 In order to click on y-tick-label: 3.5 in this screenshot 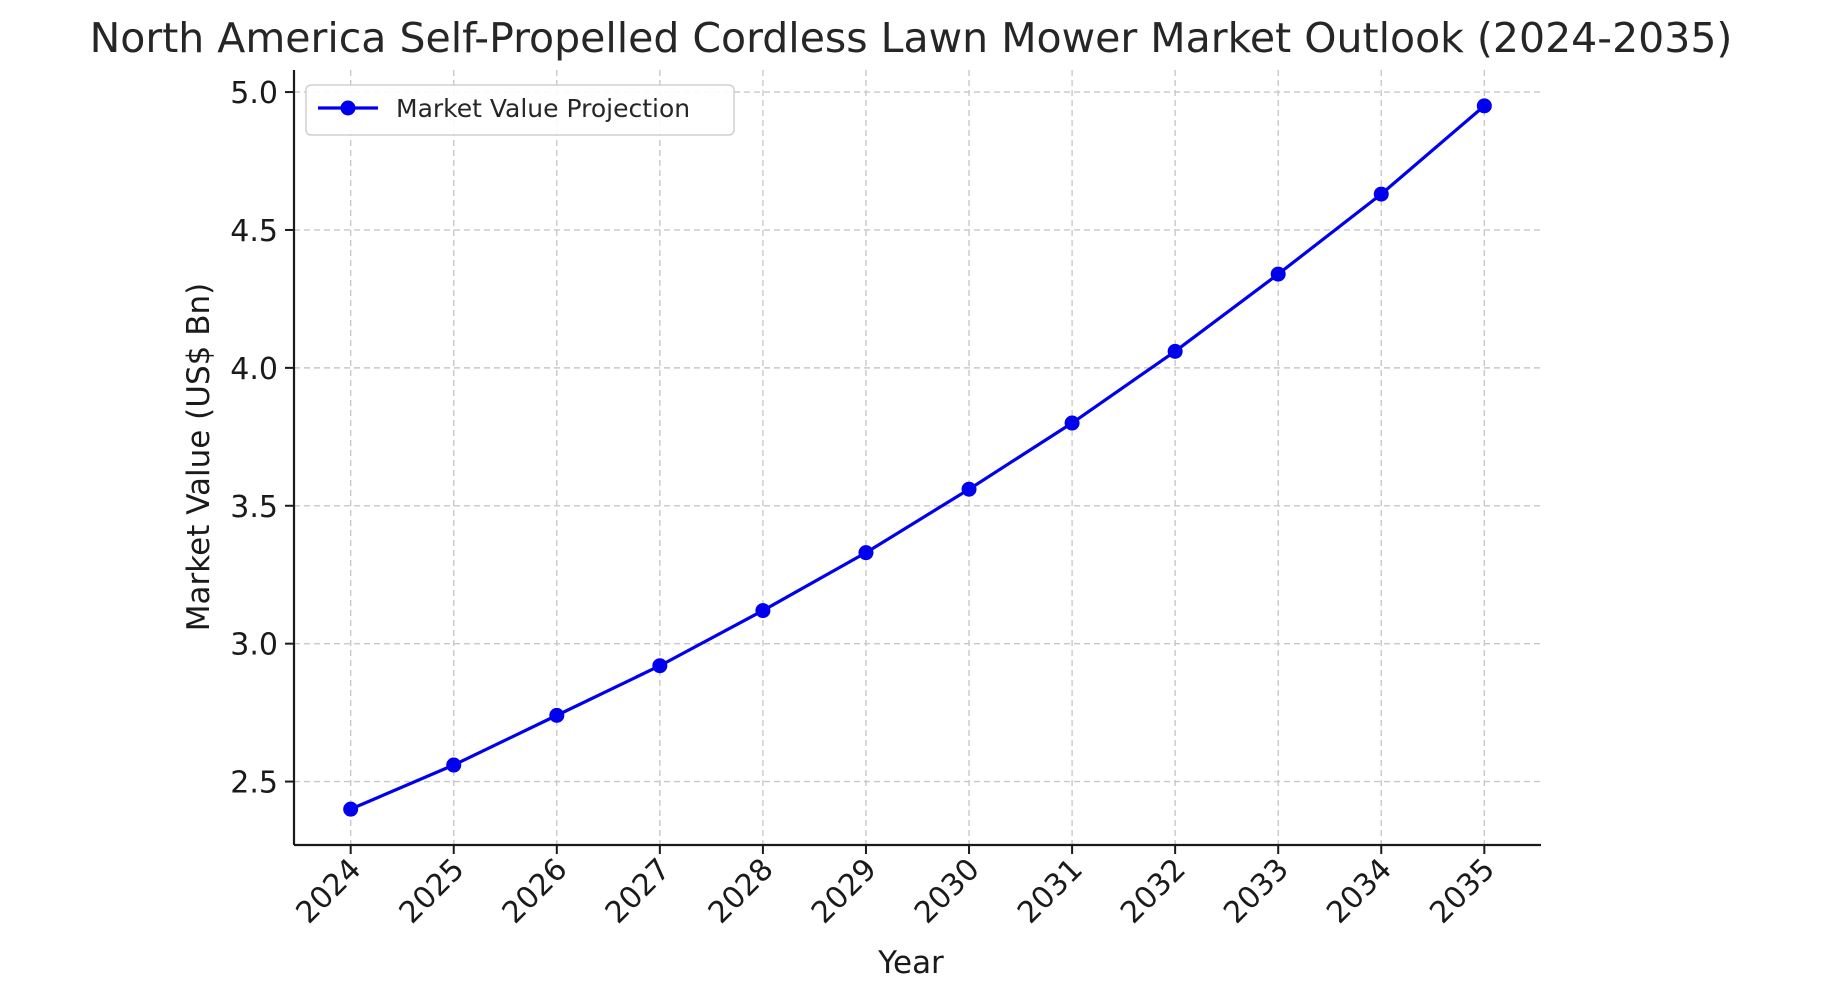, I will do `click(254, 507)`.